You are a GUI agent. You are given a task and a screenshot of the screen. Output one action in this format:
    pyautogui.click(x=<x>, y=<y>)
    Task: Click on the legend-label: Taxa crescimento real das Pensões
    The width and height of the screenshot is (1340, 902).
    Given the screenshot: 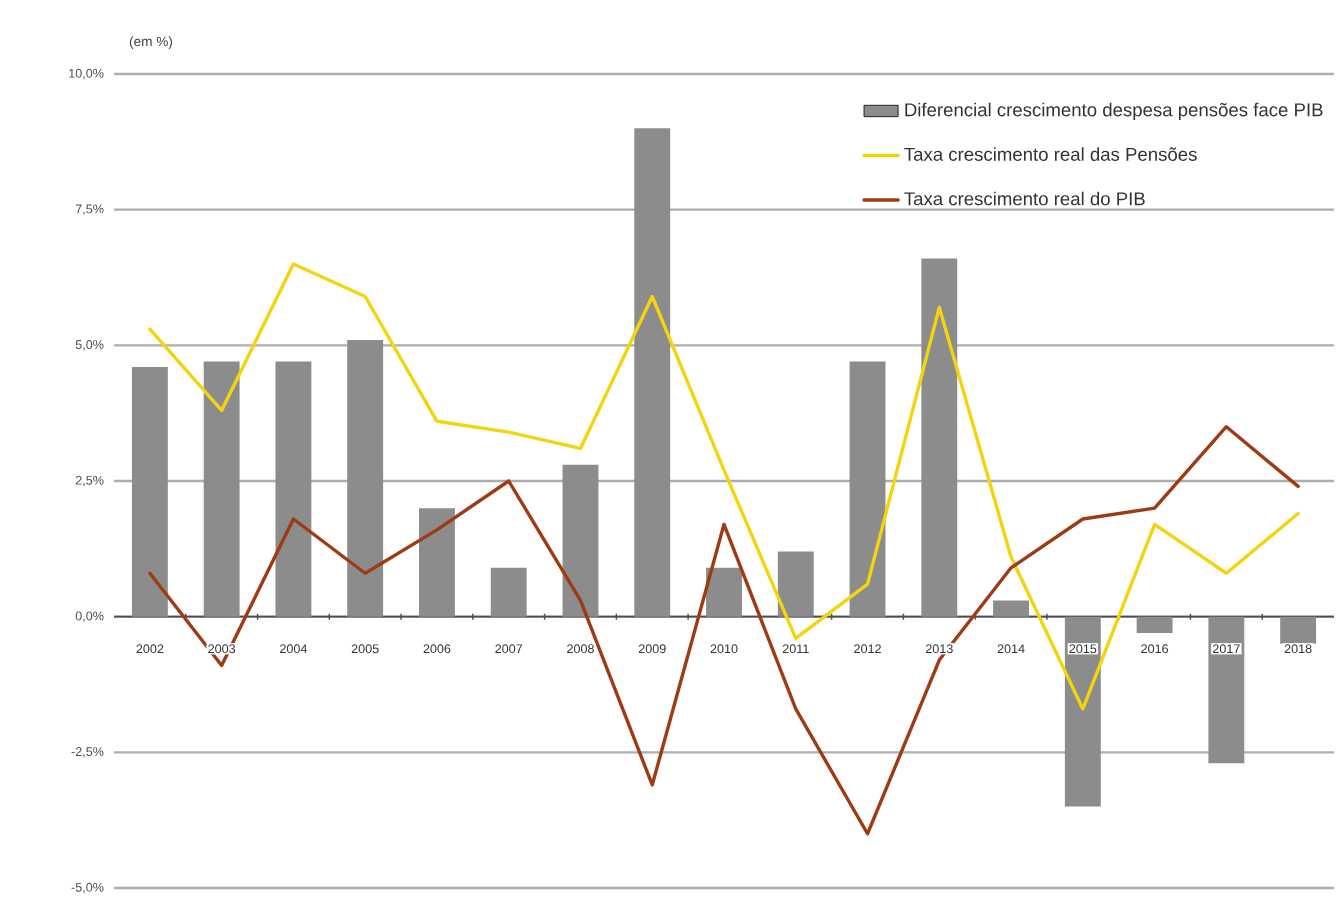 What is the action you would take?
    pyautogui.click(x=1050, y=154)
    